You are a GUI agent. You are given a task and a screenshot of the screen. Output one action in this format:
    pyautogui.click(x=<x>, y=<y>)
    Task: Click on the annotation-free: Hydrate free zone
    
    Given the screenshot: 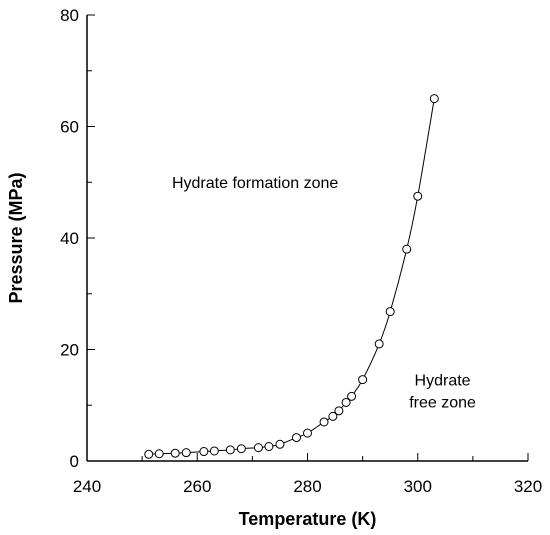 What is the action you would take?
    pyautogui.click(x=442, y=392)
    